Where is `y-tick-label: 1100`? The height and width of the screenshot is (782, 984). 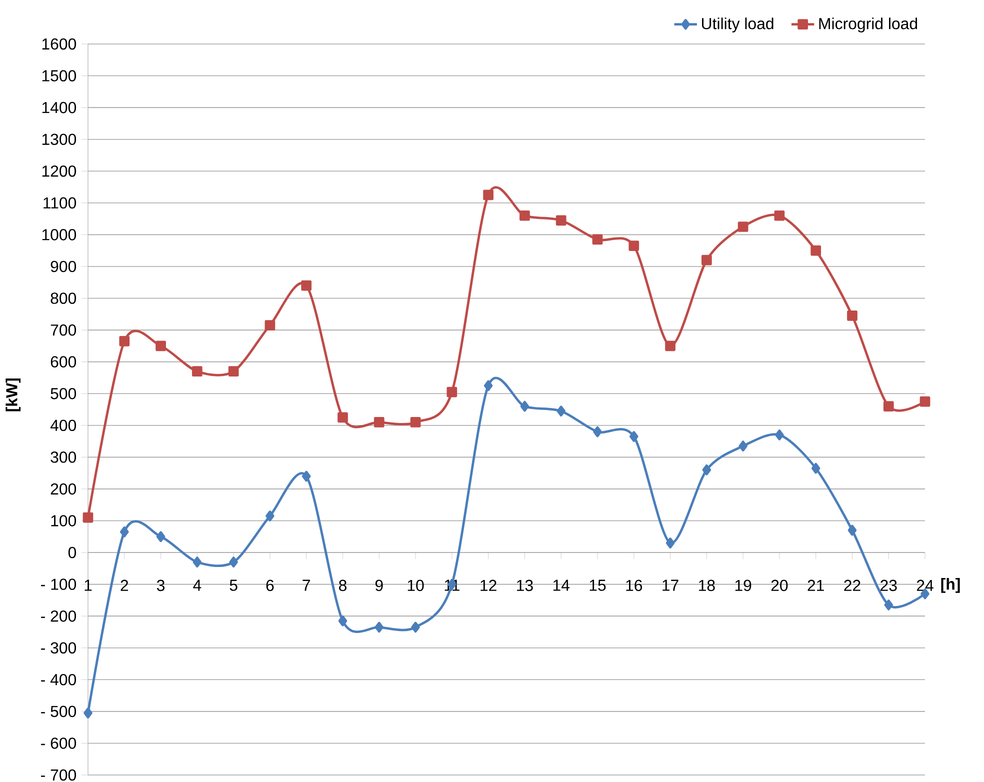 y-tick-label: 1100 is located at coordinates (60, 203).